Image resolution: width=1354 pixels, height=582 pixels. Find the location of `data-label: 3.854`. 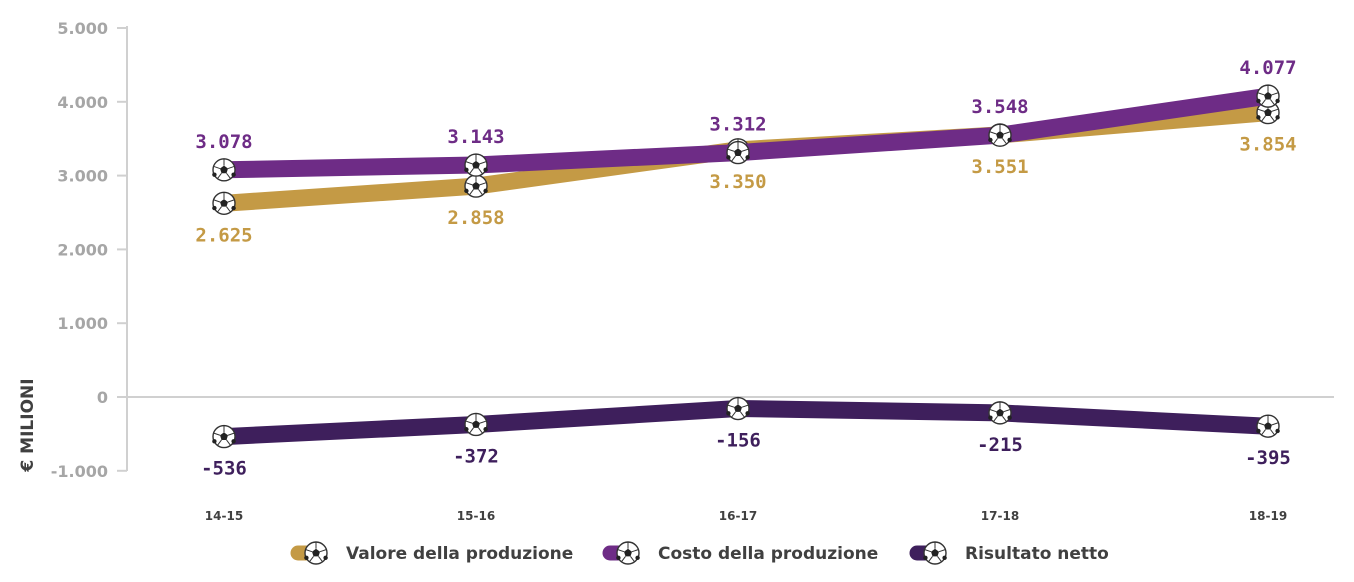

data-label: 3.854 is located at coordinates (1267, 145).